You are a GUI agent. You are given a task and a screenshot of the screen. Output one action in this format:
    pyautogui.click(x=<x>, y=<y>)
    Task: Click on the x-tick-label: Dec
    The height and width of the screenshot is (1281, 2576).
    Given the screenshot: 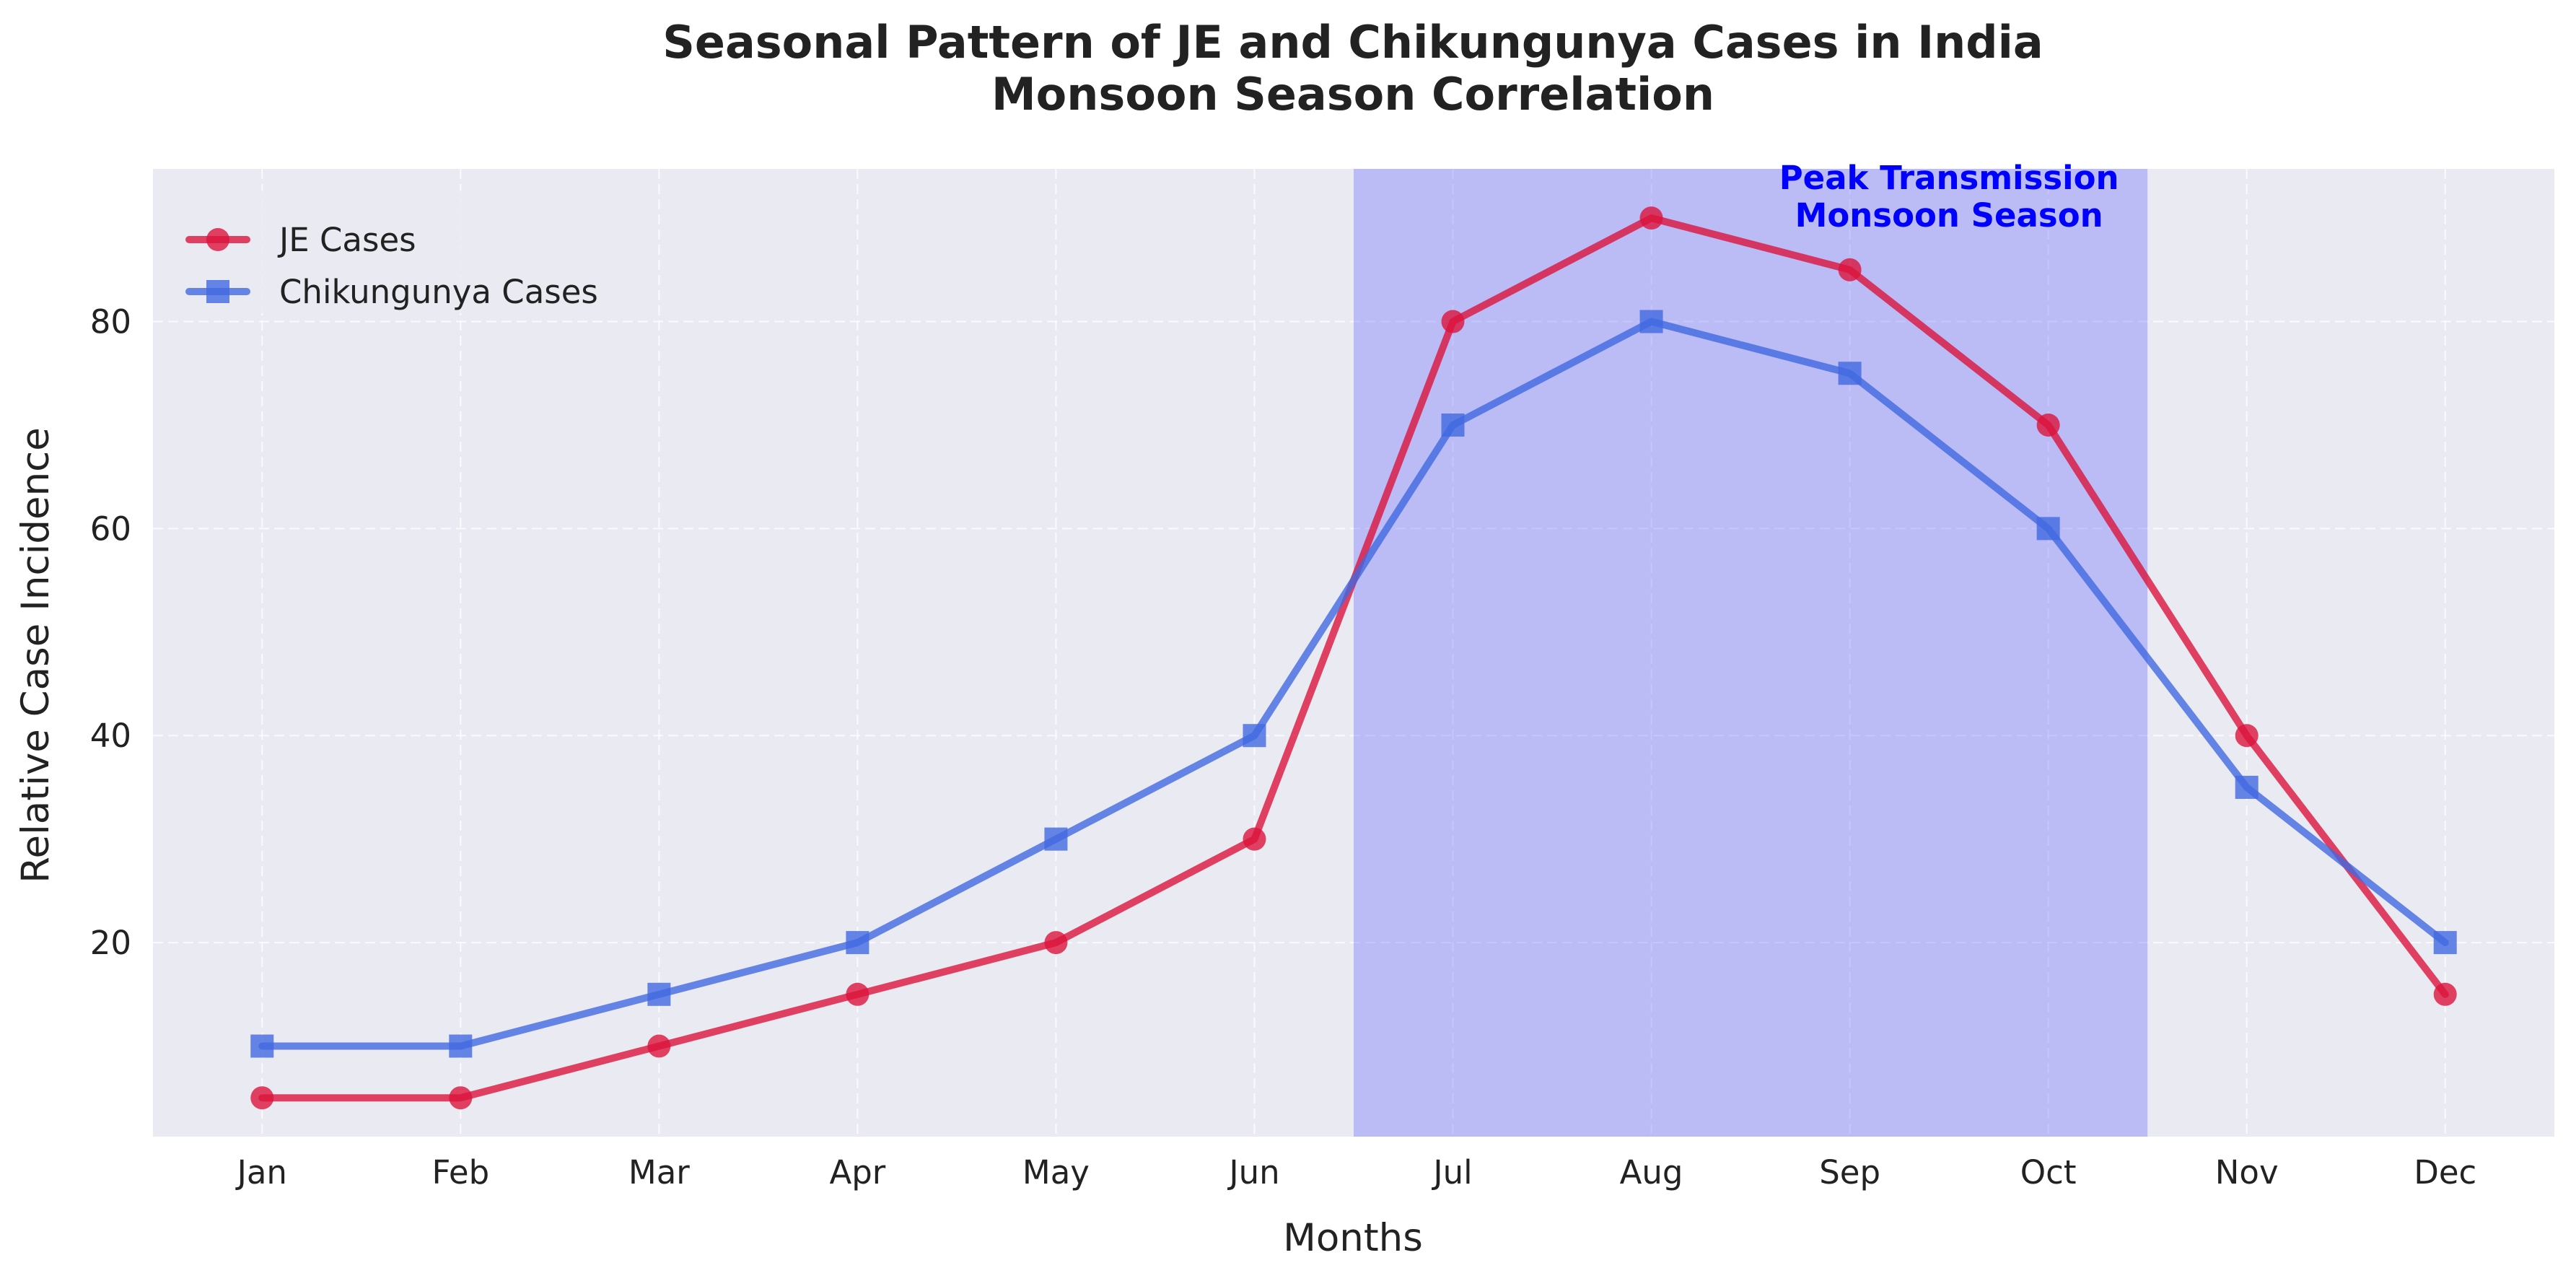 What is the action you would take?
    pyautogui.click(x=2445, y=1172)
    